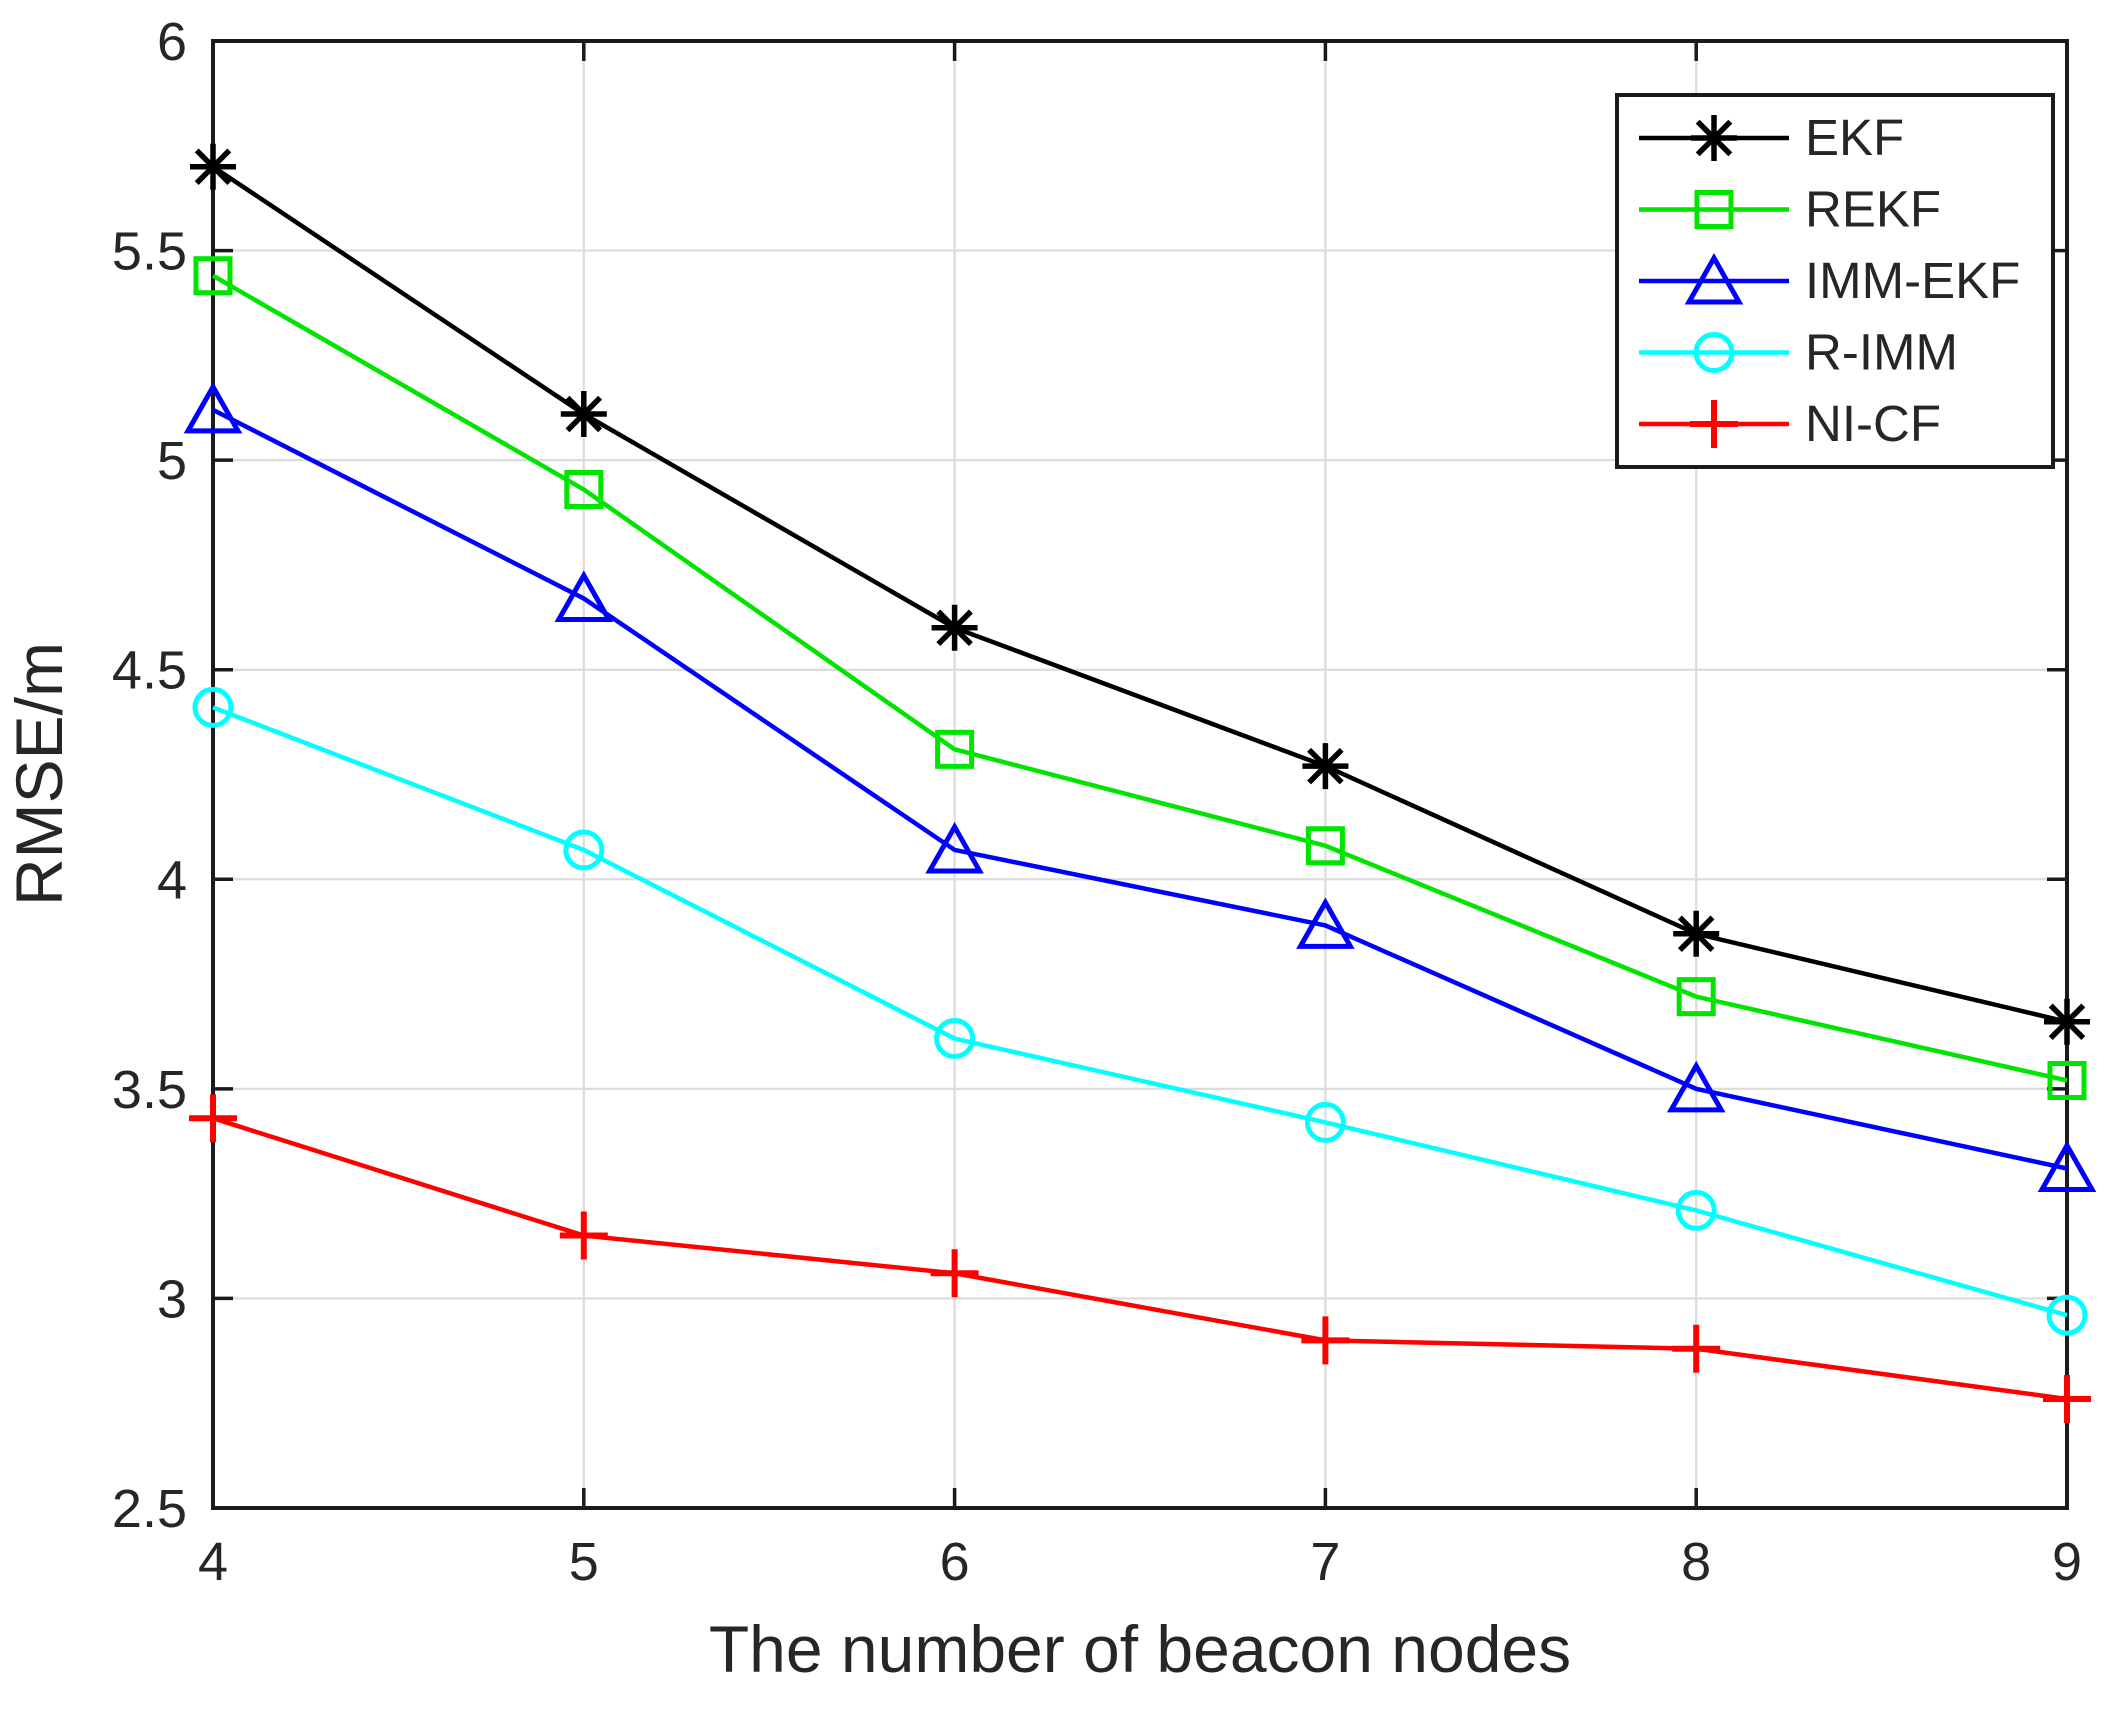 This screenshot has height=1709, width=2109. What do you see at coordinates (1325, 1562) in the screenshot?
I see `x-tick-label: 7` at bounding box center [1325, 1562].